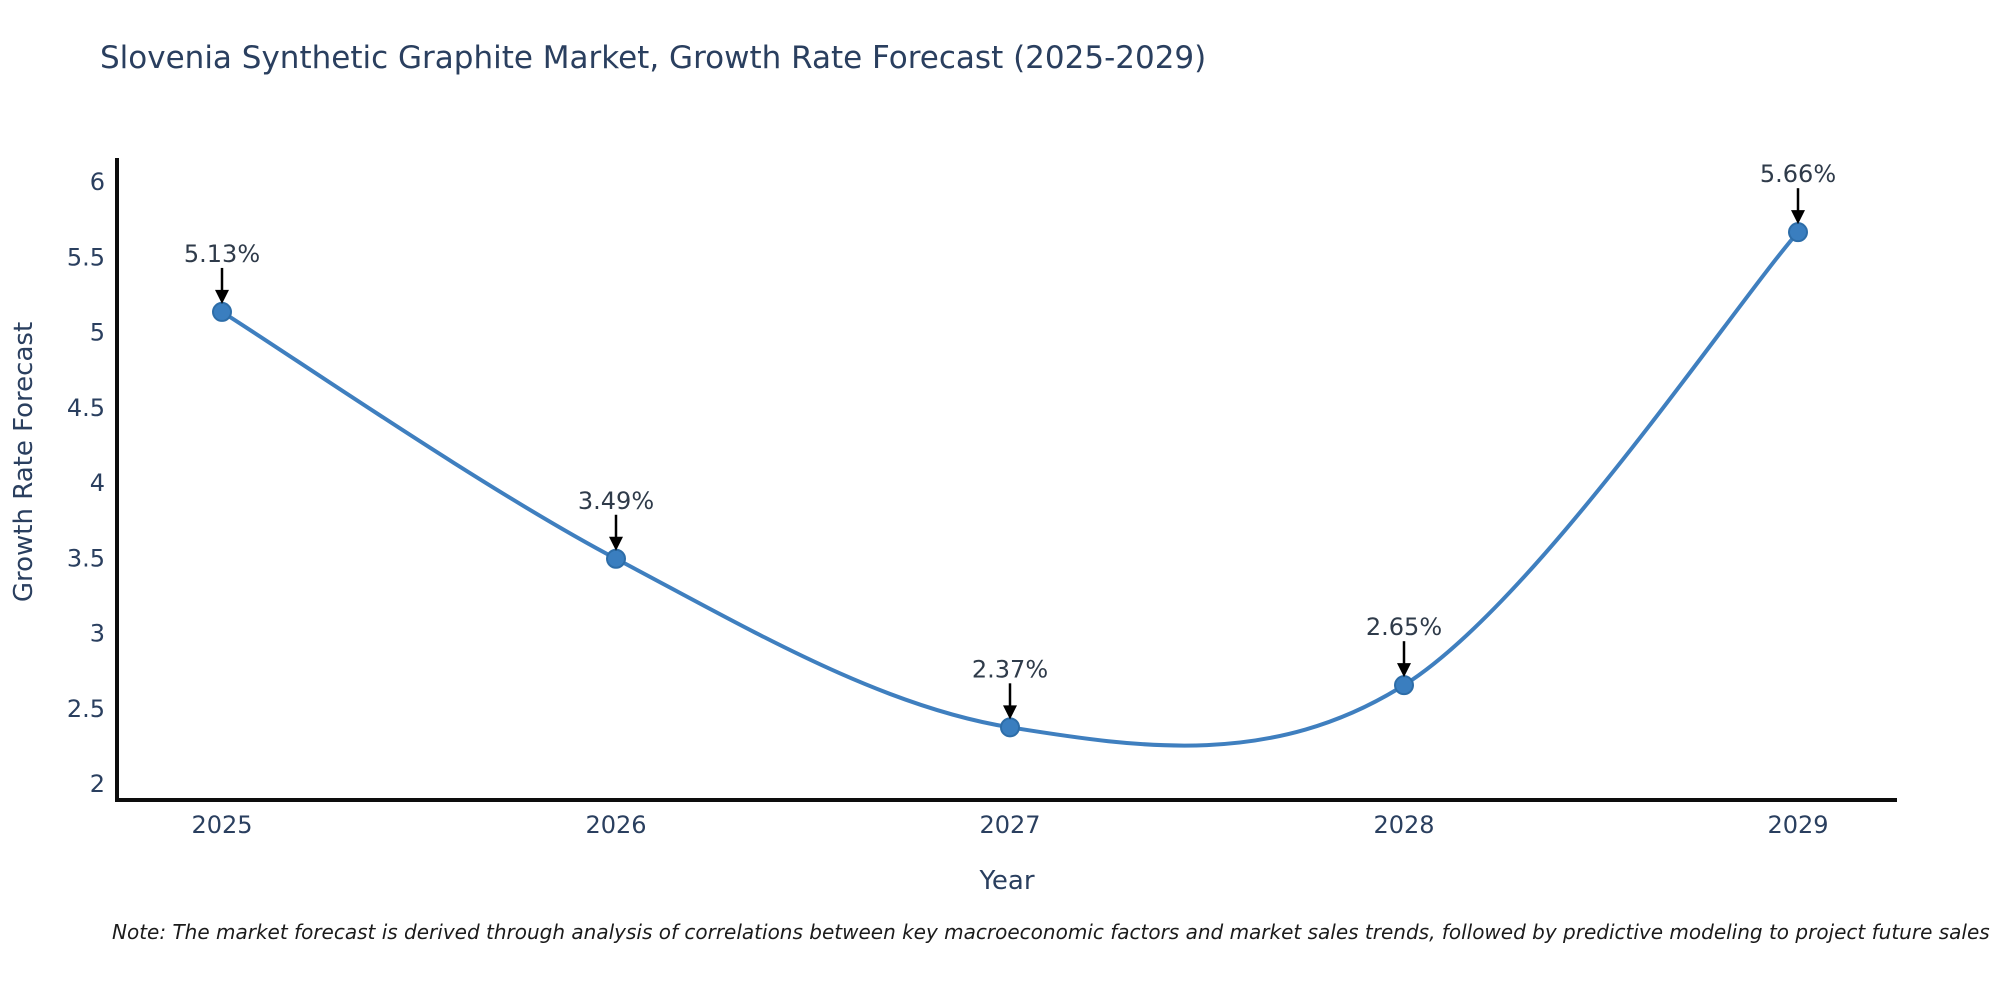 The height and width of the screenshot is (1000, 2000). Describe the element at coordinates (97, 483) in the screenshot. I see `y-tick-label: 4` at that location.